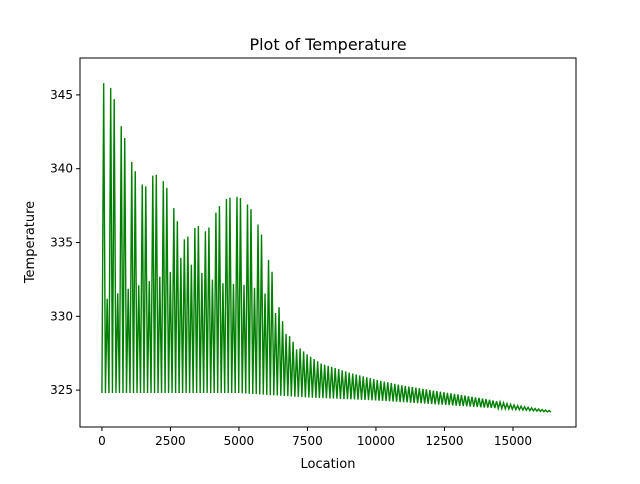  What do you see at coordinates (376, 441) in the screenshot?
I see `x-tick-label: 10000` at bounding box center [376, 441].